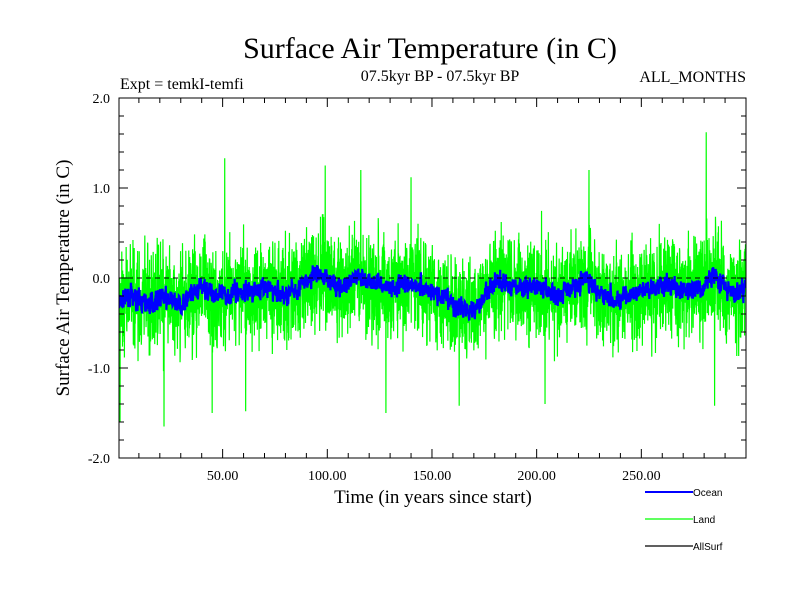 The image size is (800, 600). I want to click on experiment-label: Expt = temkI-temfi, so click(182, 84).